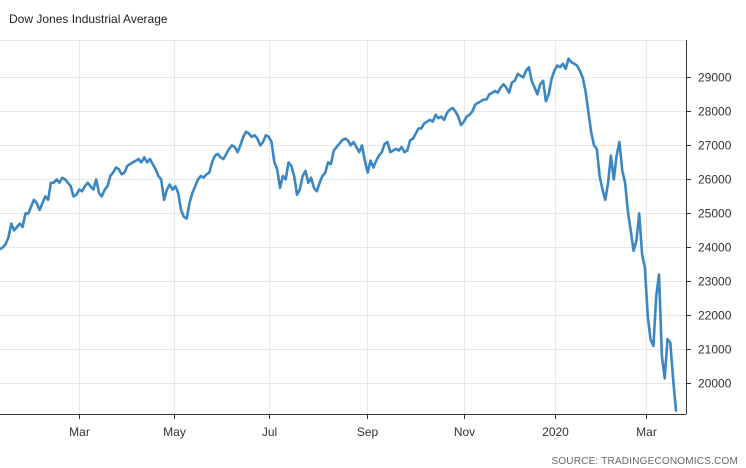  Describe the element at coordinates (368, 432) in the screenshot. I see `x-tick-label: Sep` at that location.